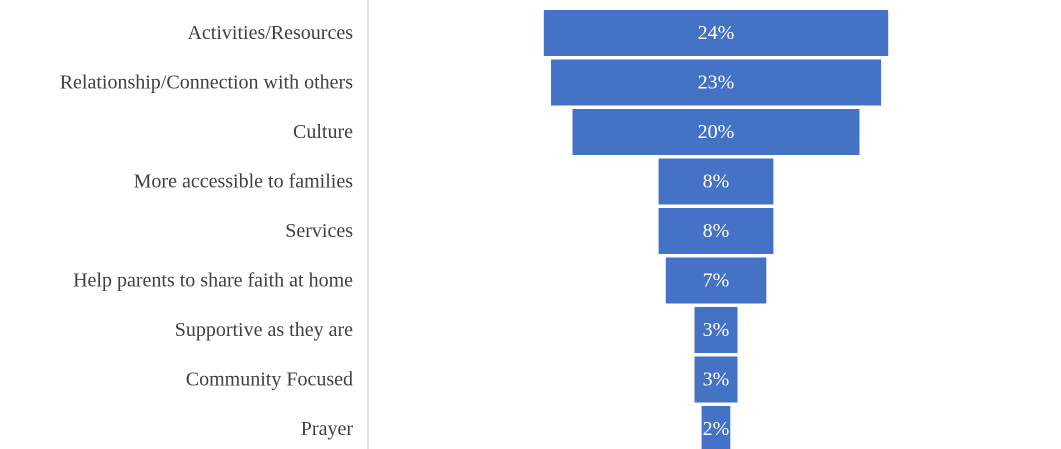  Describe the element at coordinates (213, 281) in the screenshot. I see `category-label: Help parents to share faith at home` at that location.